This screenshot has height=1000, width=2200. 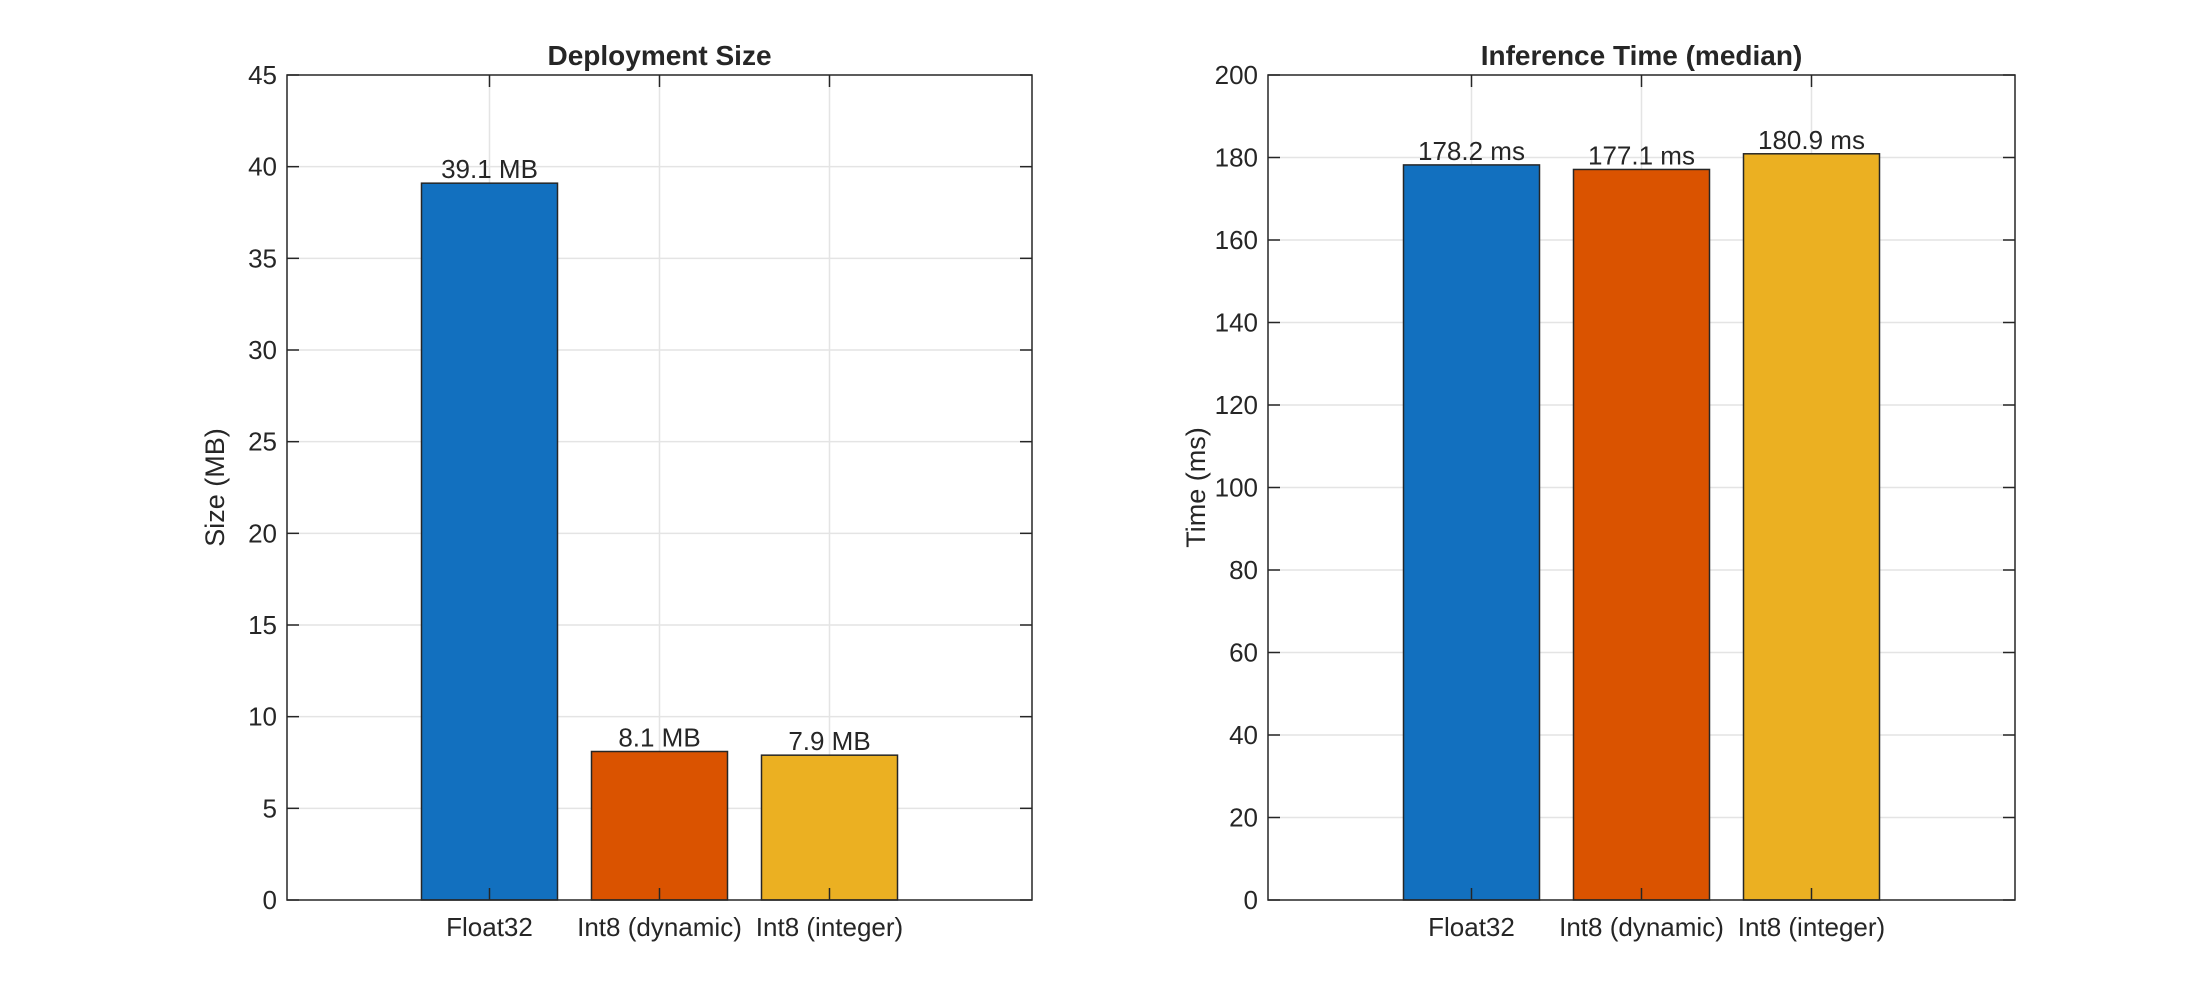 I want to click on data-labels: 178.2 ms 177.1 ms 180.9 ms, so click(x=1641, y=148).